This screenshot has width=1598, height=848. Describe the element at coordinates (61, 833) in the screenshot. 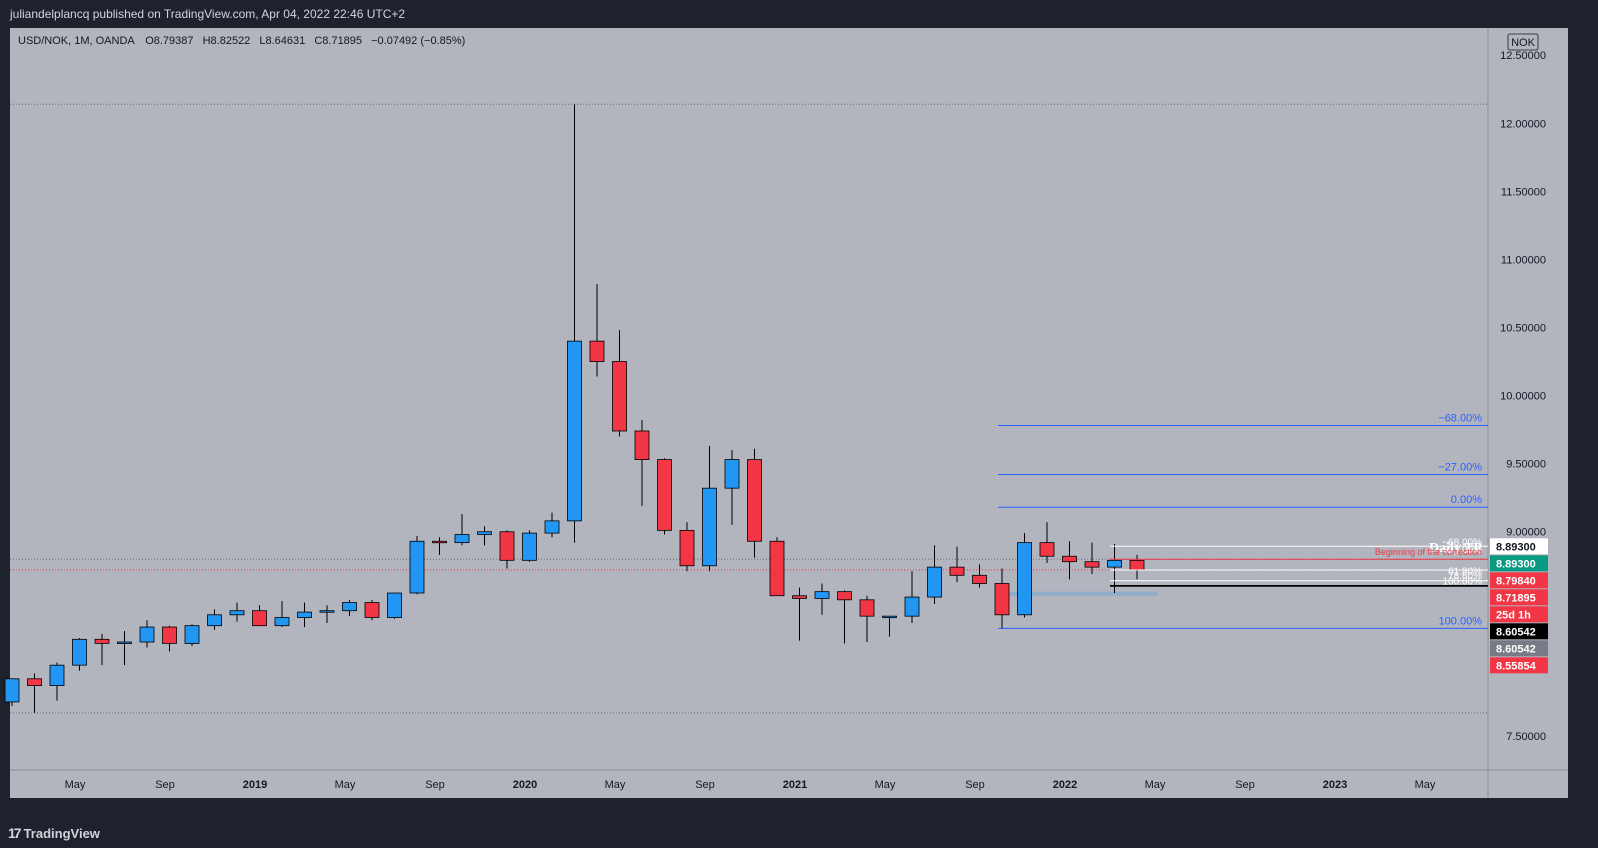

I see `brand-name: TradingView` at that location.